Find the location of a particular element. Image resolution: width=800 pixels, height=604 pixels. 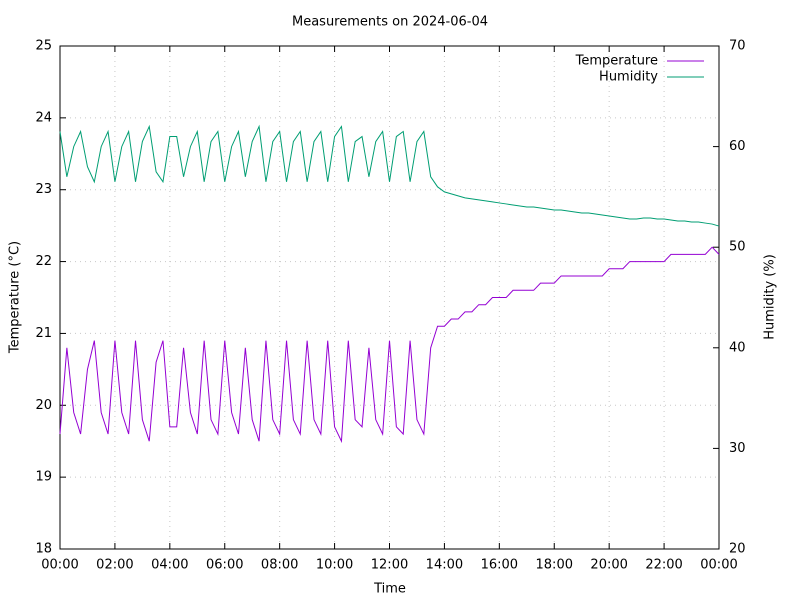

x-axis-label: Time is located at coordinates (389, 589).